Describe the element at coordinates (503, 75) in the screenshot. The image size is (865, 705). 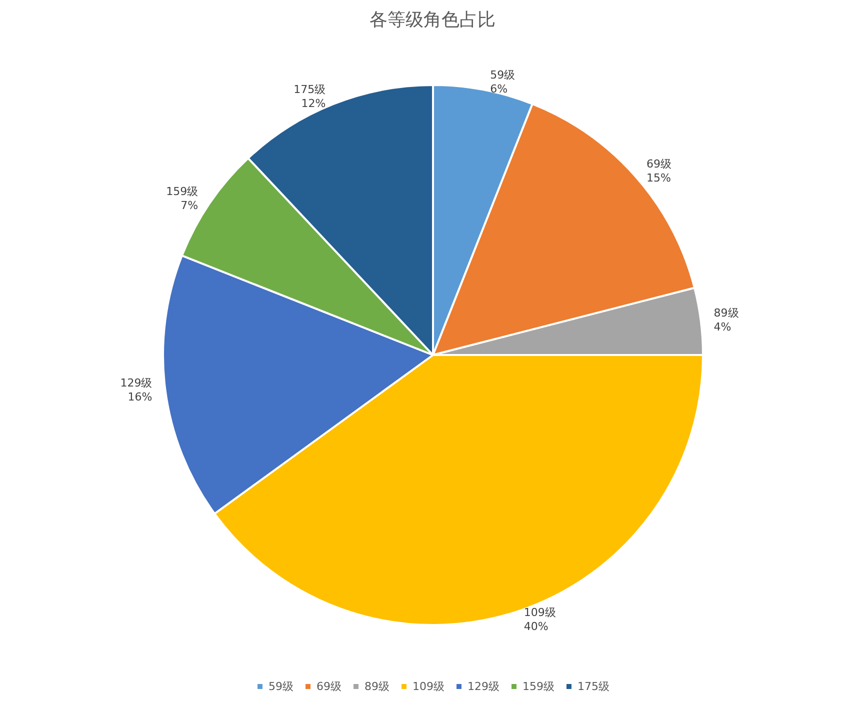
I see `slice-label: 59级` at that location.